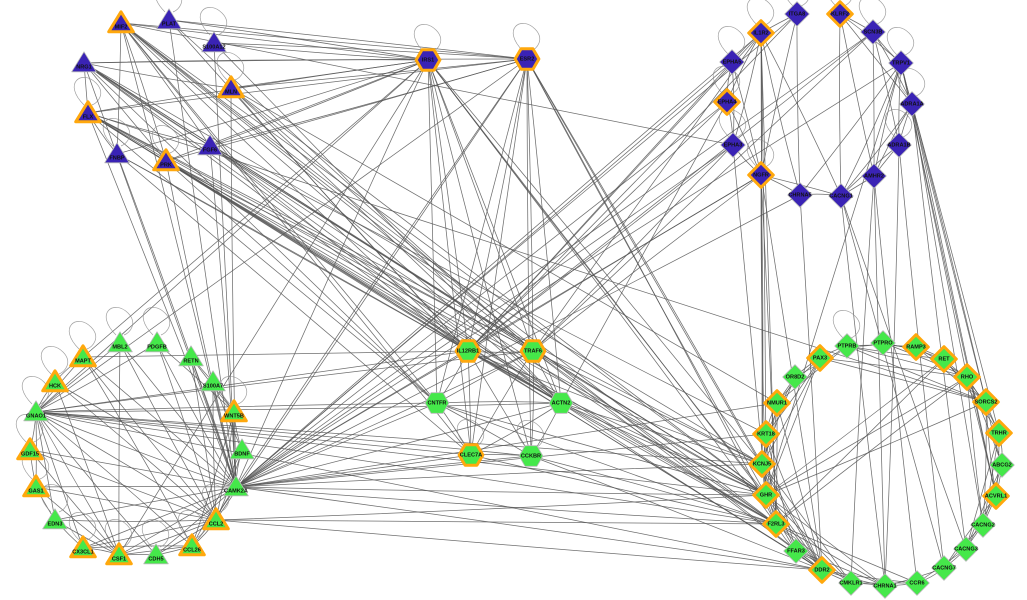 The width and height of the screenshot is (1027, 600). I want to click on graph-node-cacng3, so click(966, 549).